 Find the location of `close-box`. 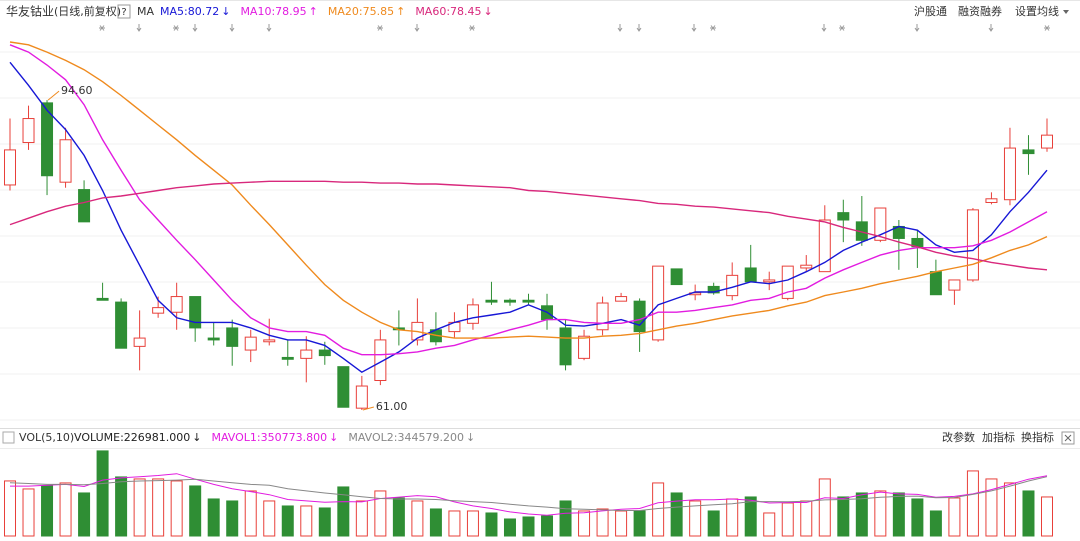

close-box is located at coordinates (1068, 438).